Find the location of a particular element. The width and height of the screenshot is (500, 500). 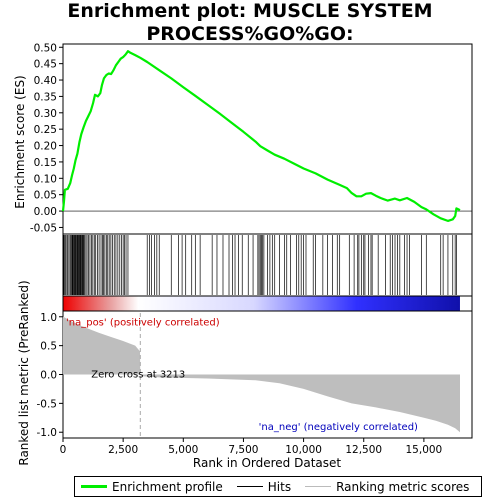

es-y-tick-label: 0.45 is located at coordinates (45, 65).